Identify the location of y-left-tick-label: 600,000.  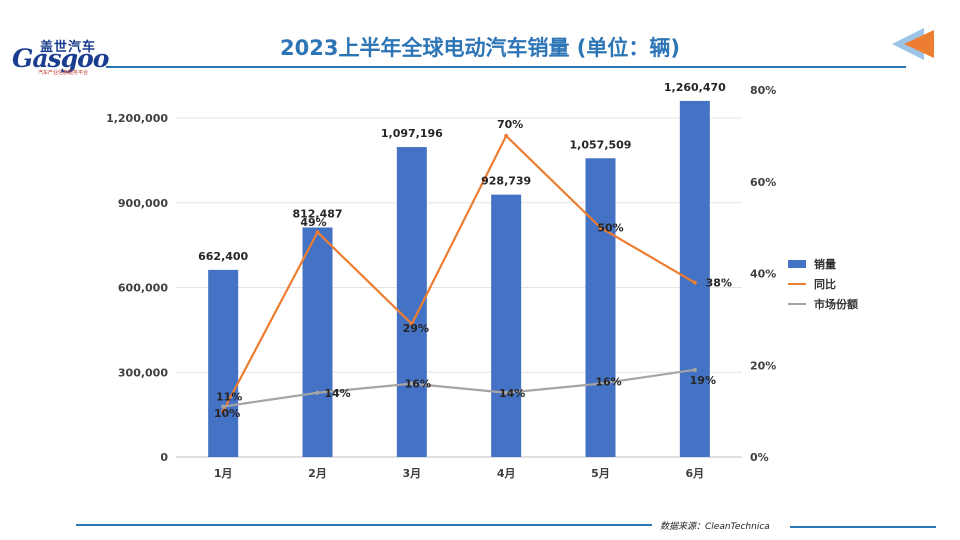
(143, 288).